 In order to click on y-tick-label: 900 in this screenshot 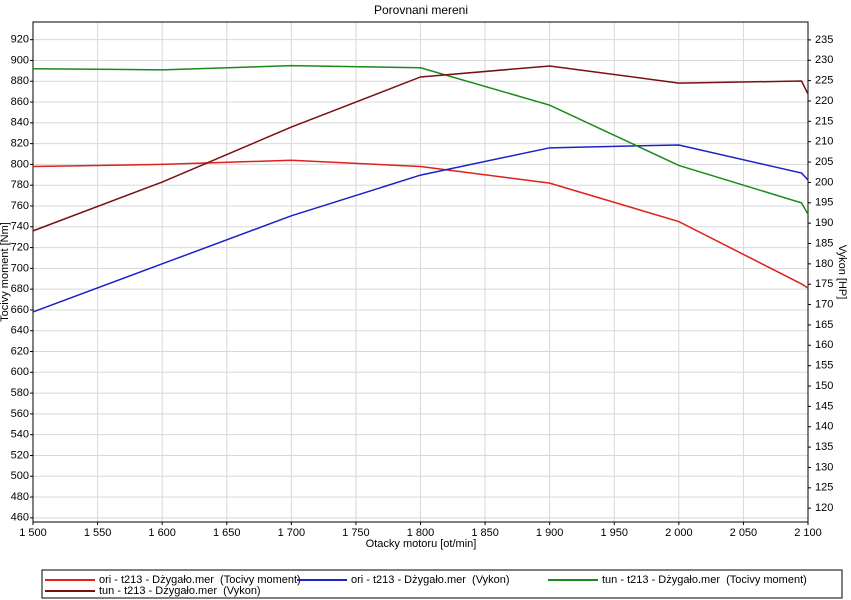, I will do `click(20, 60)`.